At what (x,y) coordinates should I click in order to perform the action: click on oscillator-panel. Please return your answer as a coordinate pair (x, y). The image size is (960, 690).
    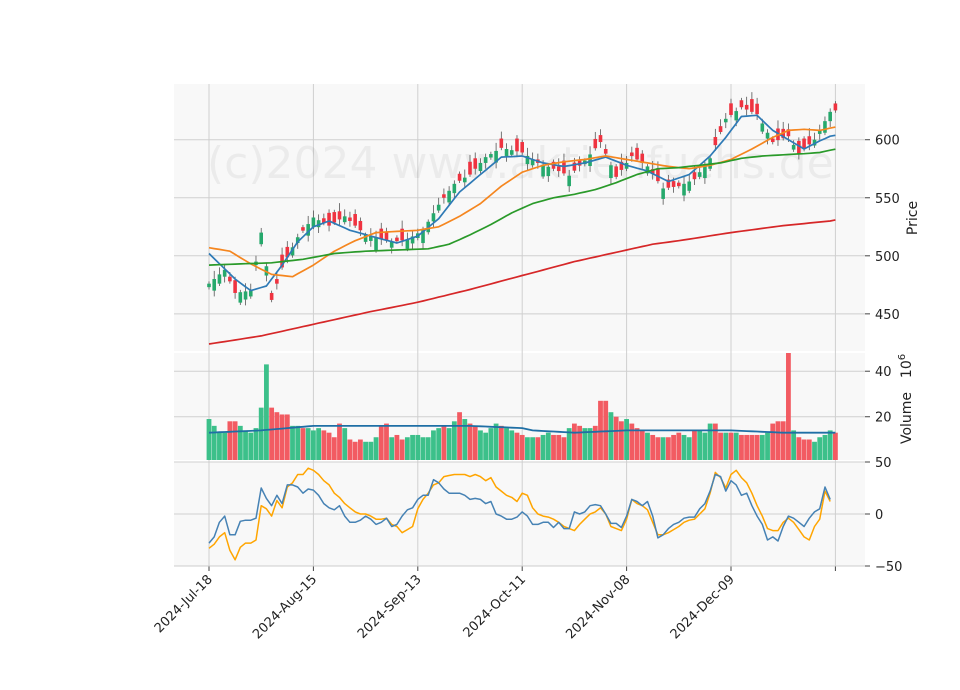
    Looking at the image, I should click on (519, 514).